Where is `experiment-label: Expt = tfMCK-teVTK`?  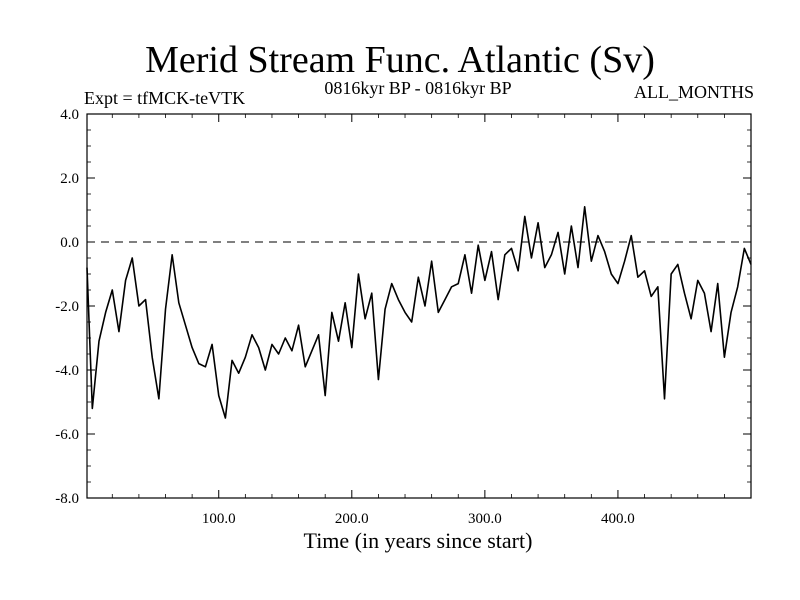
experiment-label: Expt = tfMCK-teVTK is located at coordinates (165, 98).